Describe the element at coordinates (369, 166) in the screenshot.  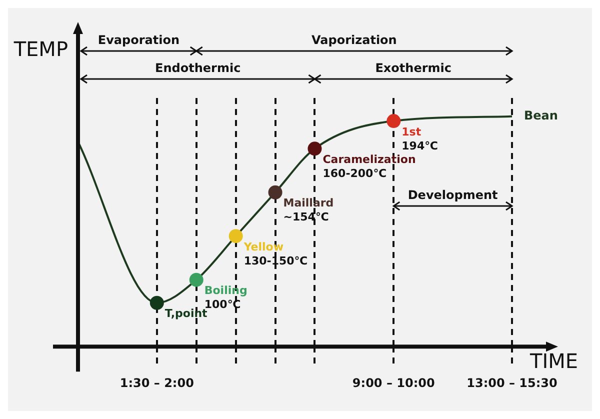
I see `annotation: Caramelization 160-200℃` at that location.